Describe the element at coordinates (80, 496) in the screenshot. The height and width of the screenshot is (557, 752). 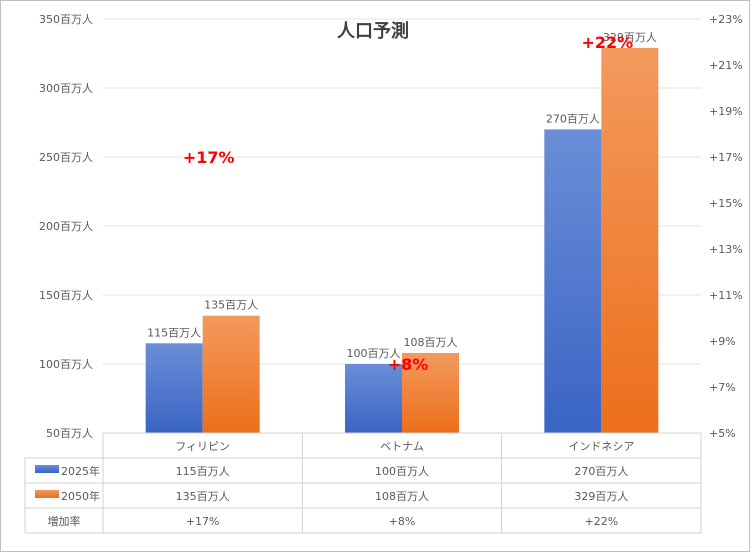
I see `legend-label: 2050年` at that location.